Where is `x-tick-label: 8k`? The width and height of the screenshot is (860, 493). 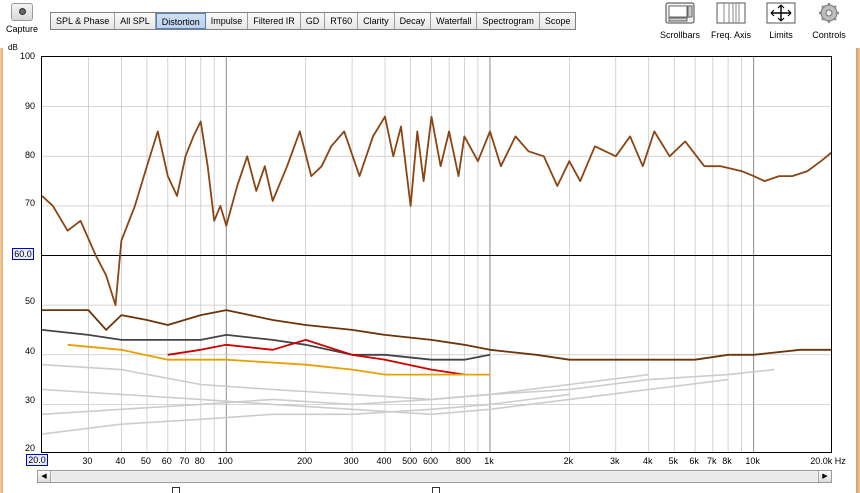 x-tick-label: 8k is located at coordinates (727, 461).